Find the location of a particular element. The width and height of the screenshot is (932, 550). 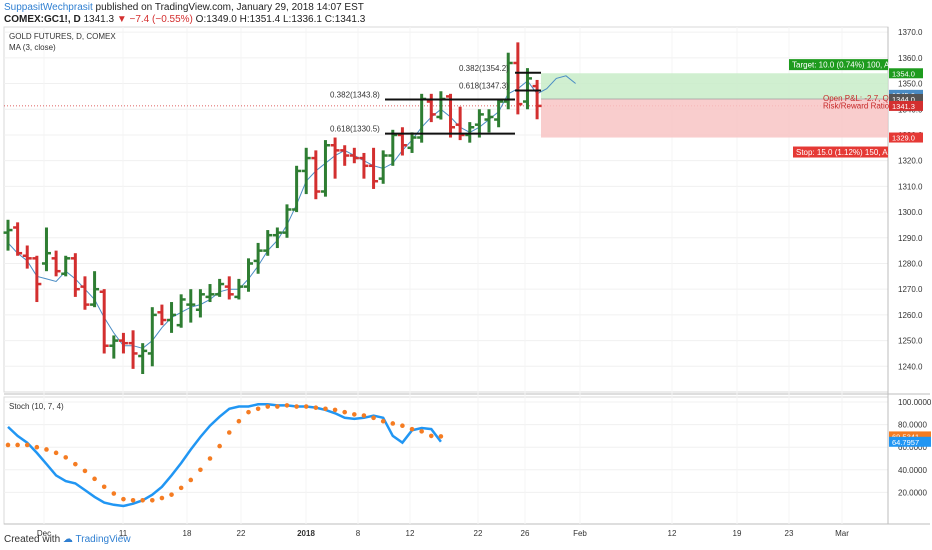

author-link: SuppasitWechprasit is located at coordinates (48, 7).